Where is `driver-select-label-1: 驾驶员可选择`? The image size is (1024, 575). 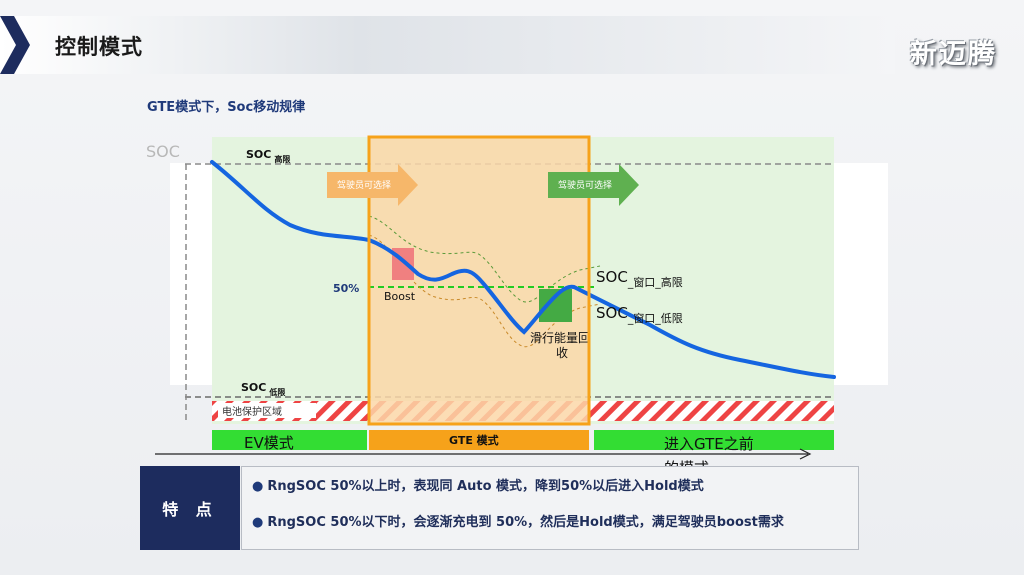 driver-select-label-1: 驾驶员可选择 is located at coordinates (364, 185).